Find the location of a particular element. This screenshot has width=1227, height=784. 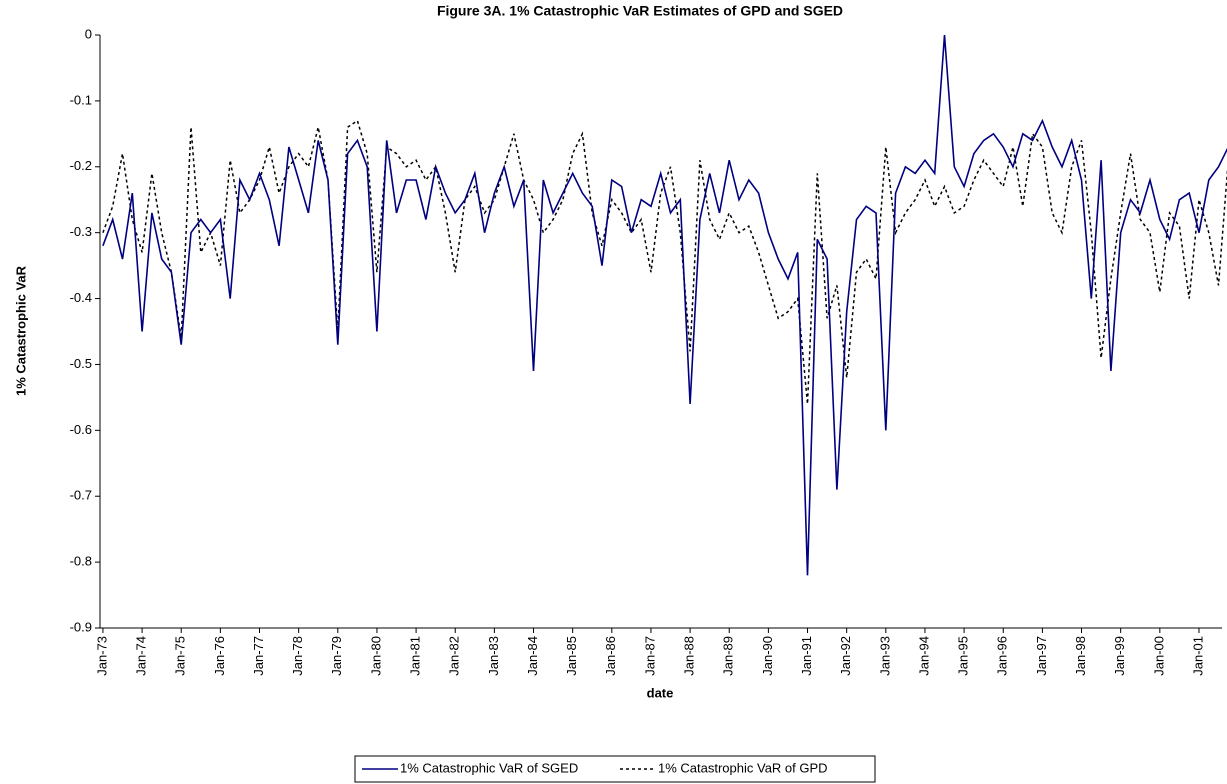

x-tick-label: Jan-88 is located at coordinates (689, 656).